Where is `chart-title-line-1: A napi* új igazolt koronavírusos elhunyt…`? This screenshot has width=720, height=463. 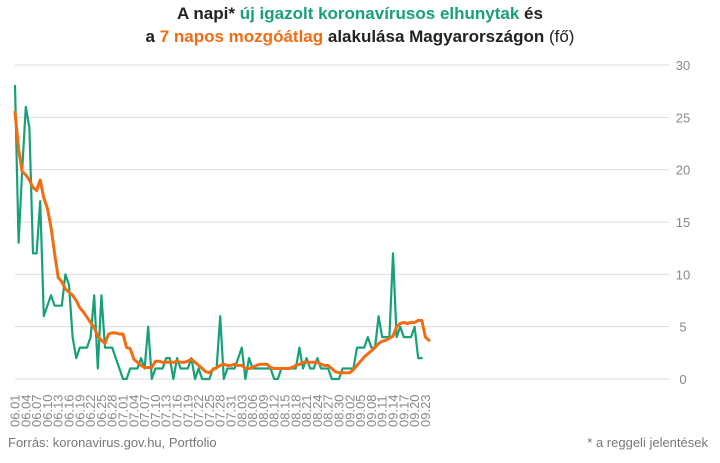 chart-title-line-1: A napi* új igazolt koronavírusos elhunyt… is located at coordinates (360, 14).